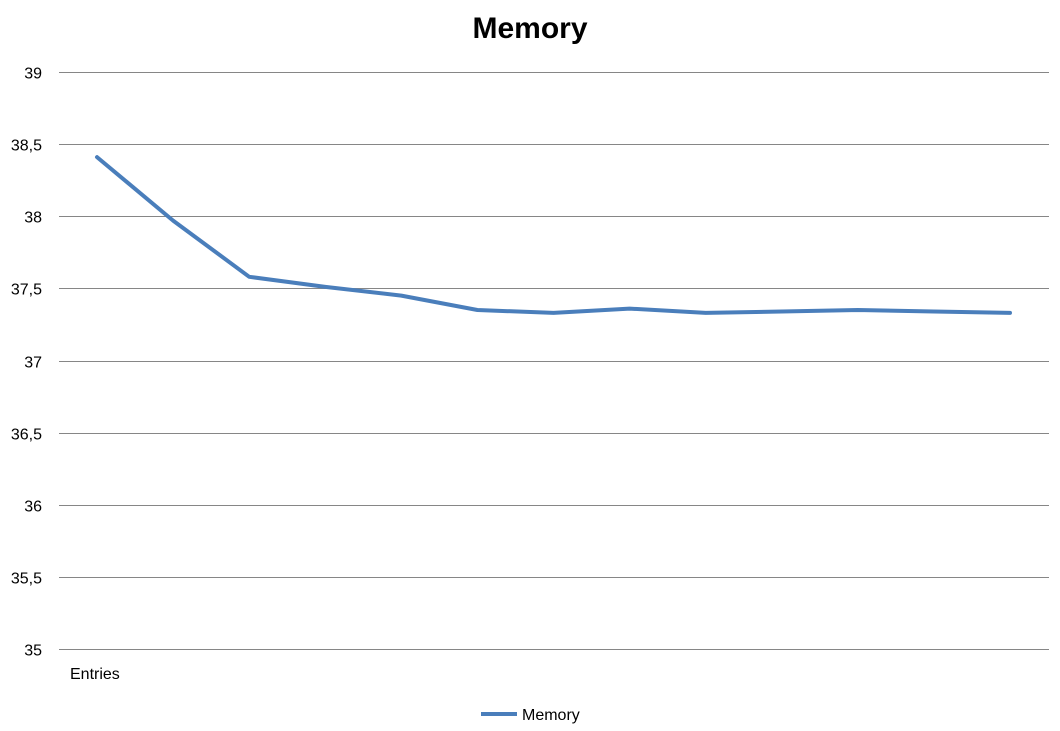 The image size is (1060, 731). What do you see at coordinates (33, 651) in the screenshot?
I see `y-tick-label: 35` at bounding box center [33, 651].